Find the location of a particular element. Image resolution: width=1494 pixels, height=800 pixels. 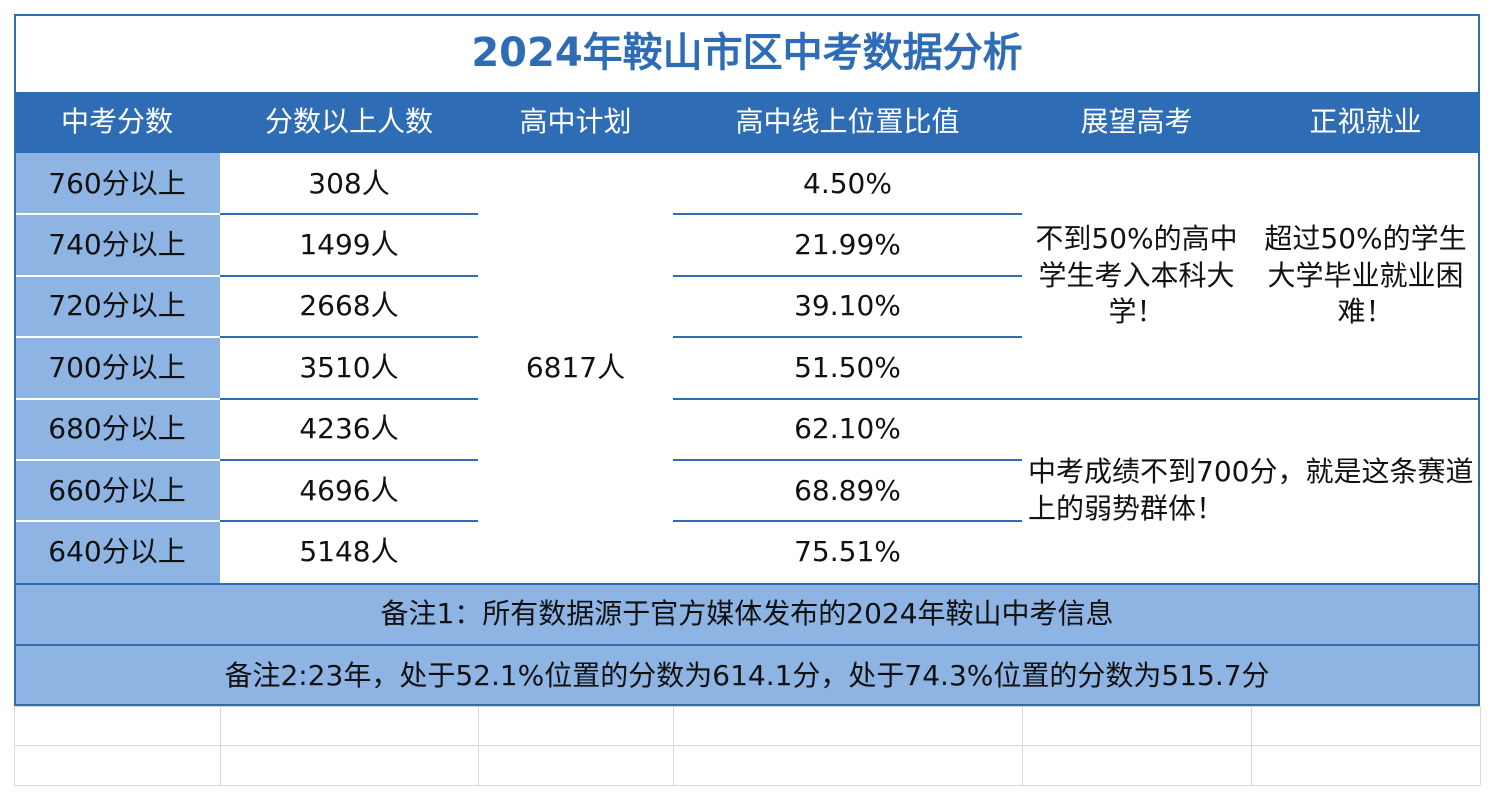

count-cell: 5148人 is located at coordinates (349, 551).